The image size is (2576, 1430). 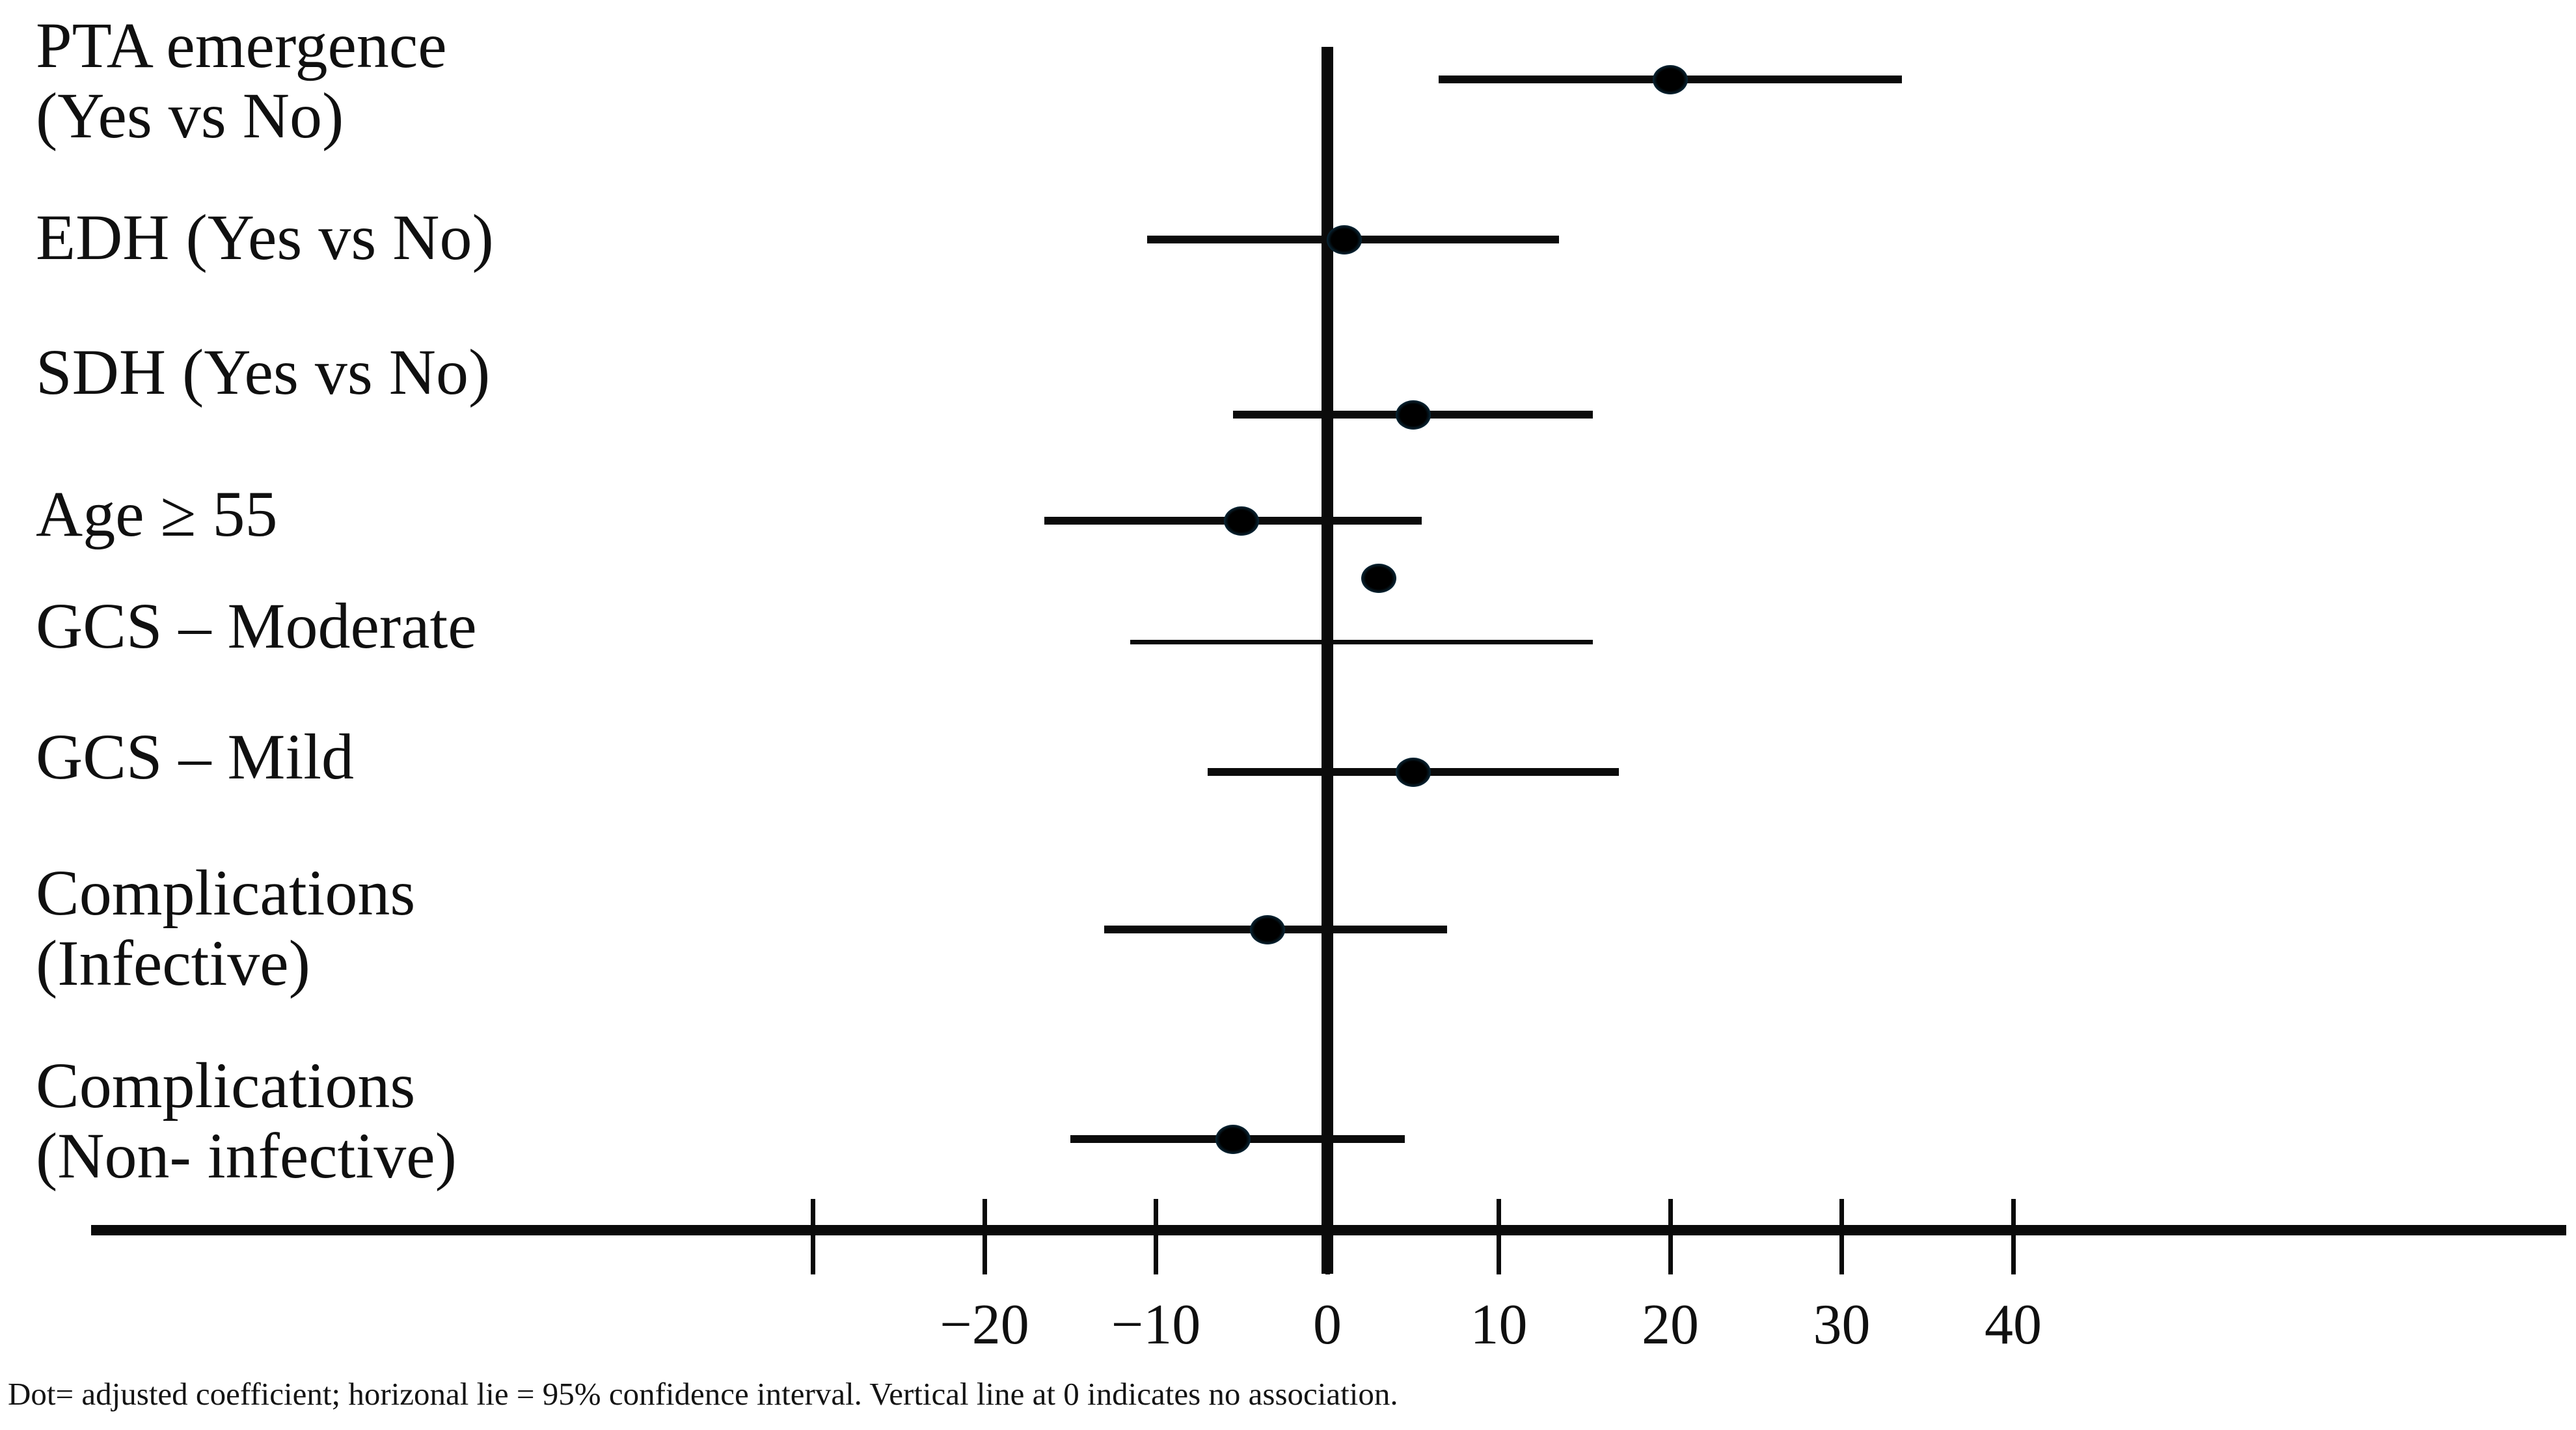 I want to click on row-label-line: GCS – Mild, so click(x=196, y=757).